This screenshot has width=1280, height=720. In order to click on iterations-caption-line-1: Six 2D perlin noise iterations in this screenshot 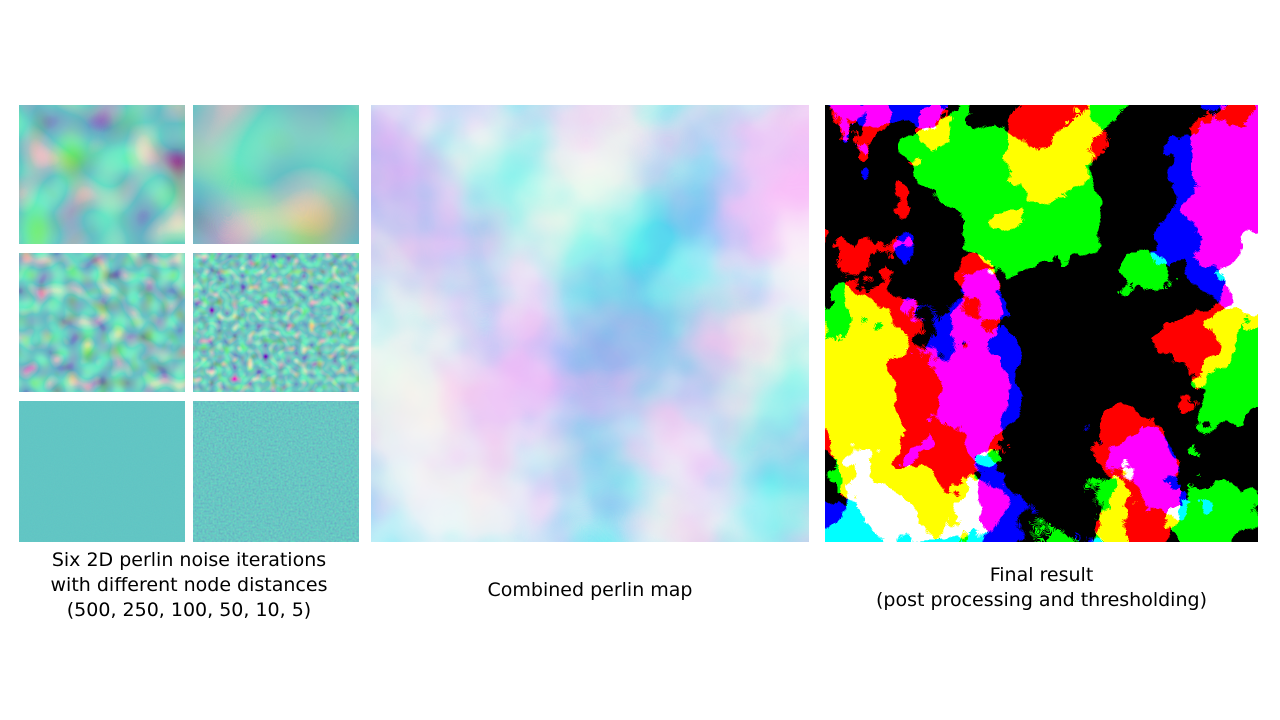, I will do `click(189, 560)`.